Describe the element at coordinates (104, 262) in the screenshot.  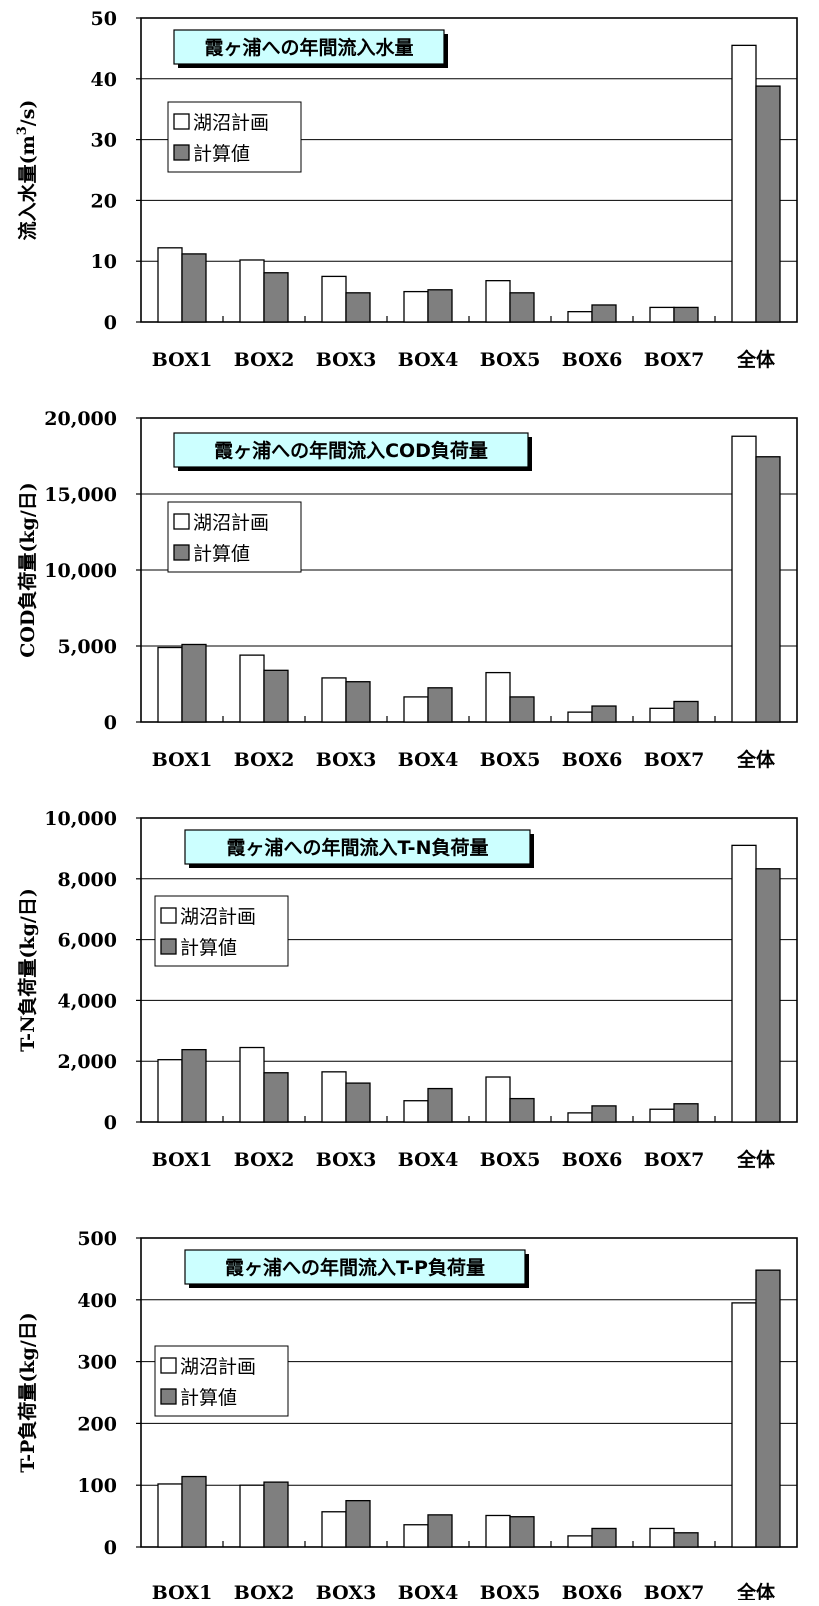
I see `y-tick-label: 10` at that location.